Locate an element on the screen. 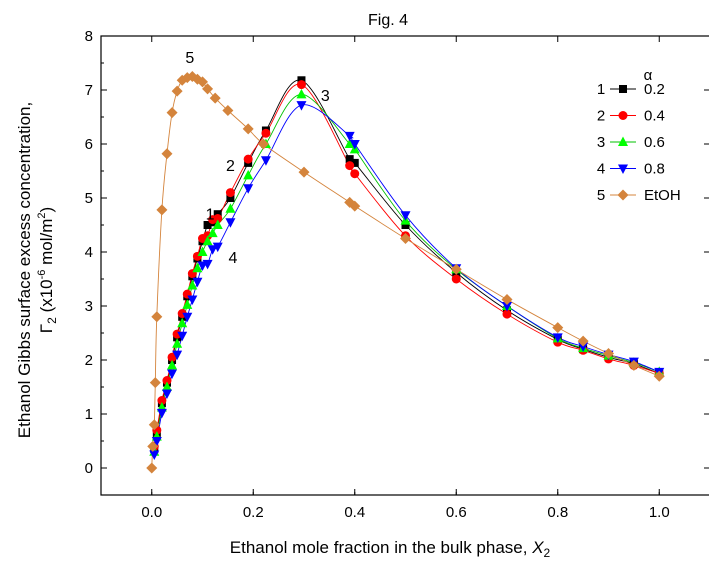 The image size is (709, 561). legend-label: 0.4 is located at coordinates (654, 116).